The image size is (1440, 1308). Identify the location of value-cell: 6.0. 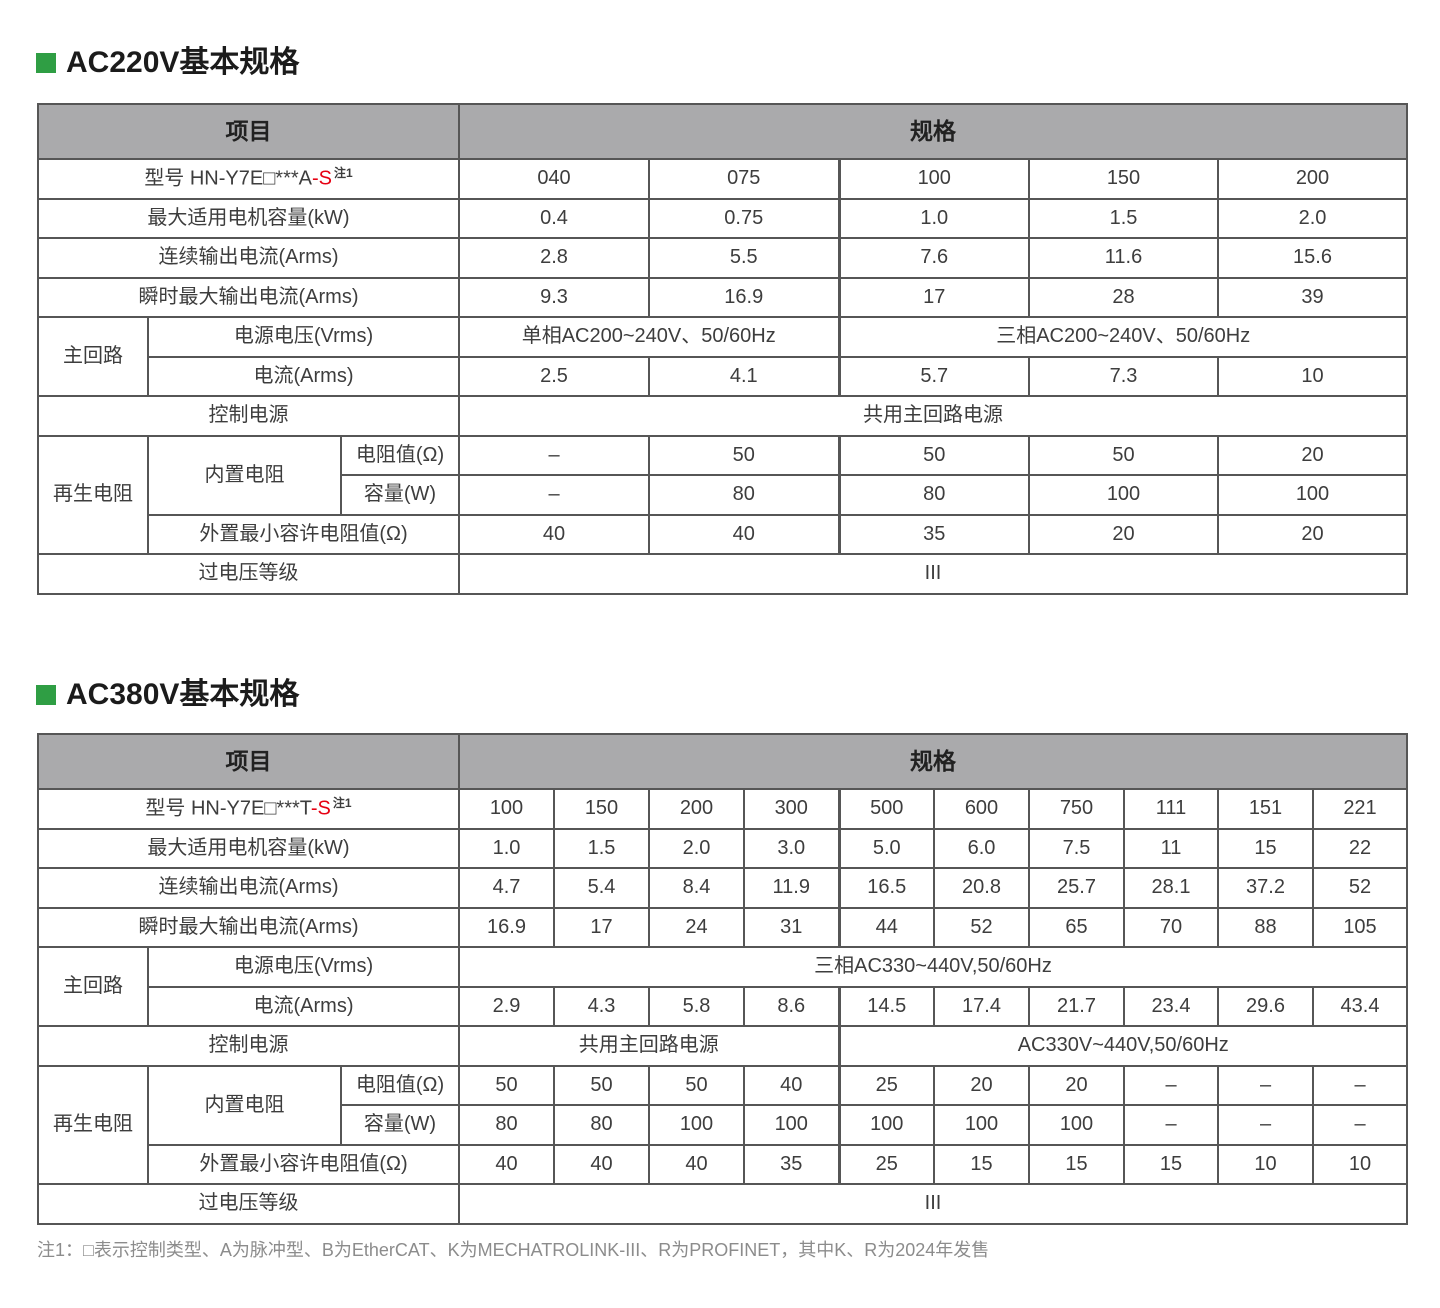
(981, 848).